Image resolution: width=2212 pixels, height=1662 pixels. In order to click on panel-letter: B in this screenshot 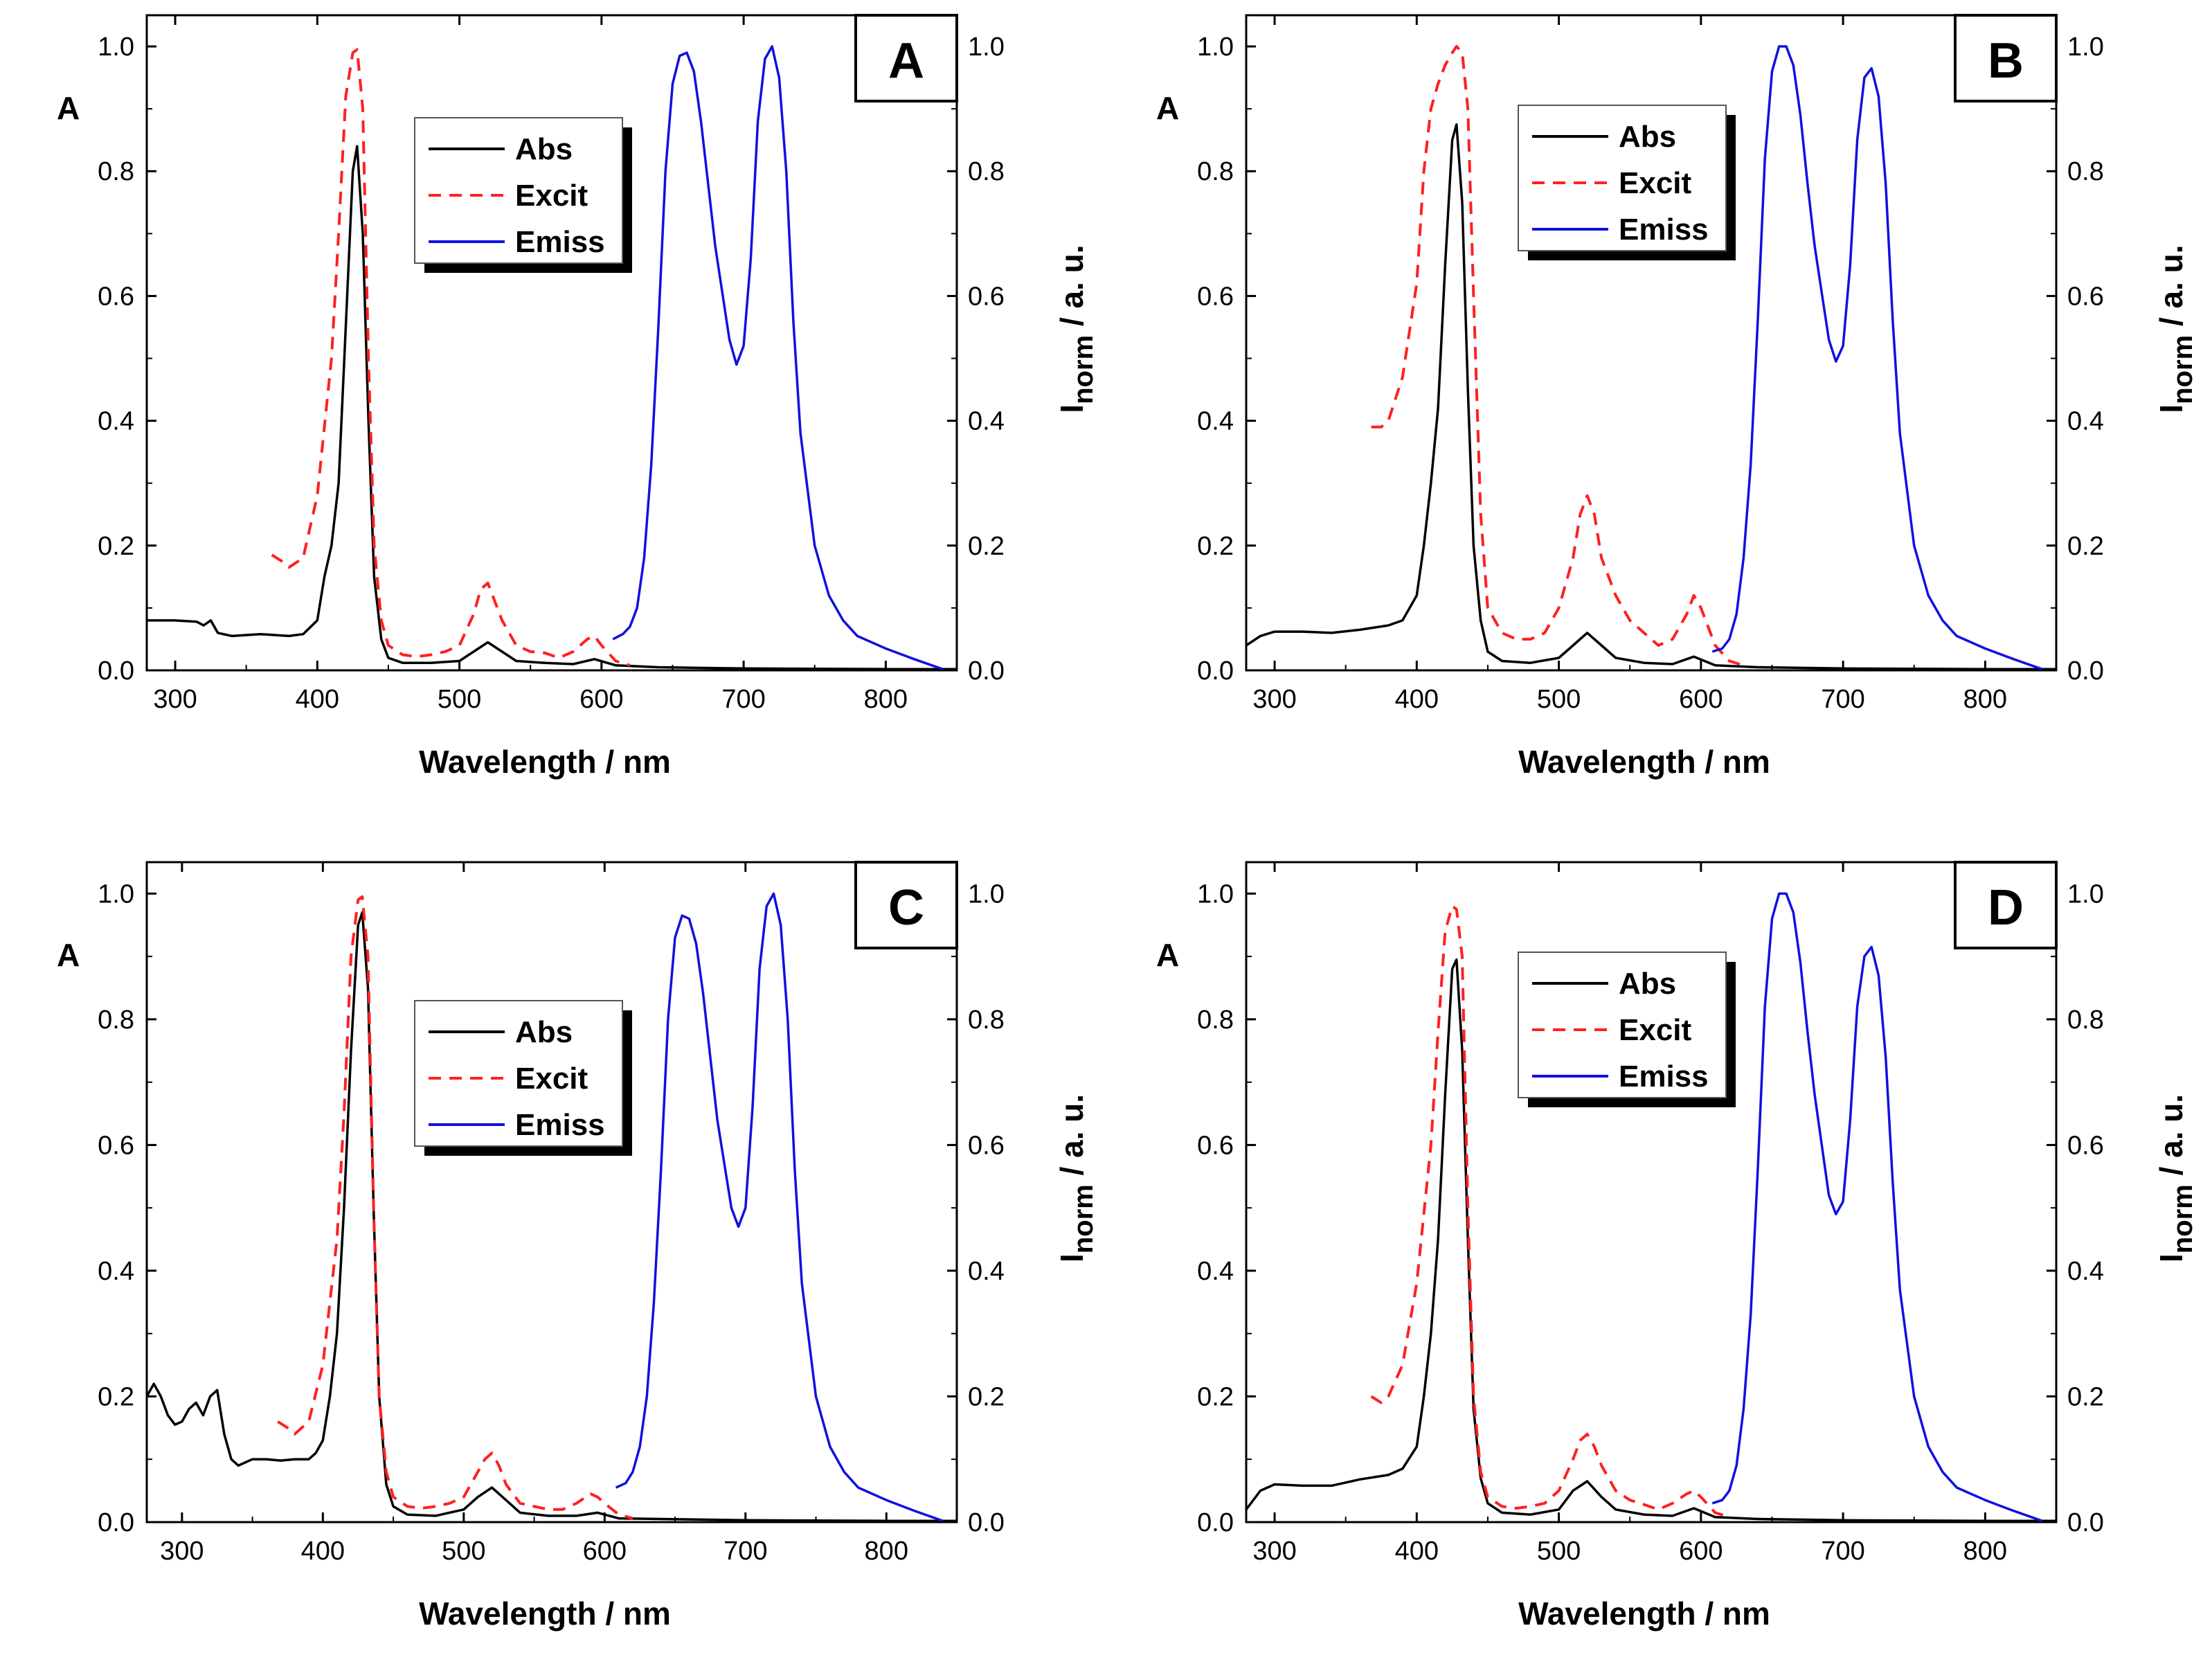, I will do `click(2006, 61)`.